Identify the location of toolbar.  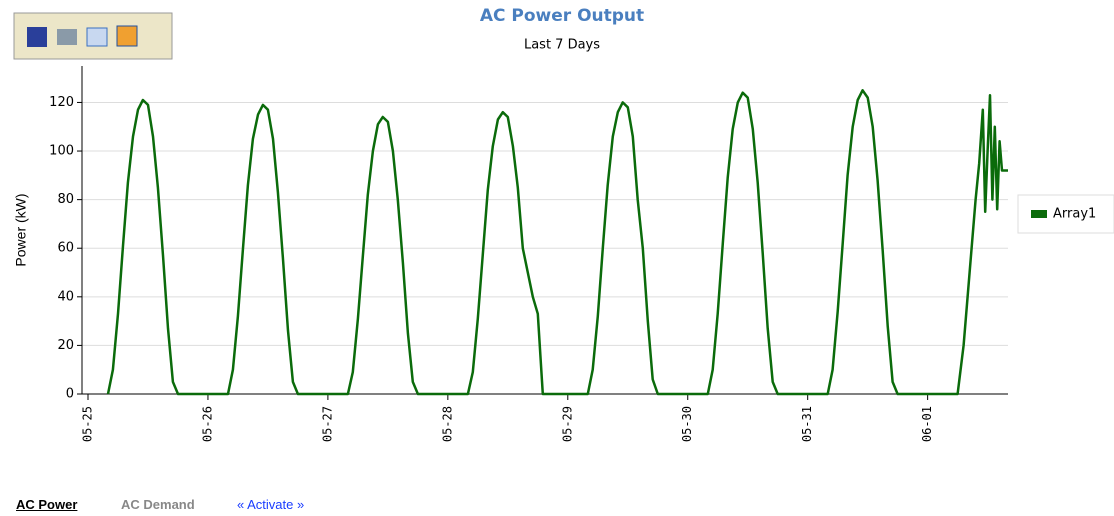
(93, 36).